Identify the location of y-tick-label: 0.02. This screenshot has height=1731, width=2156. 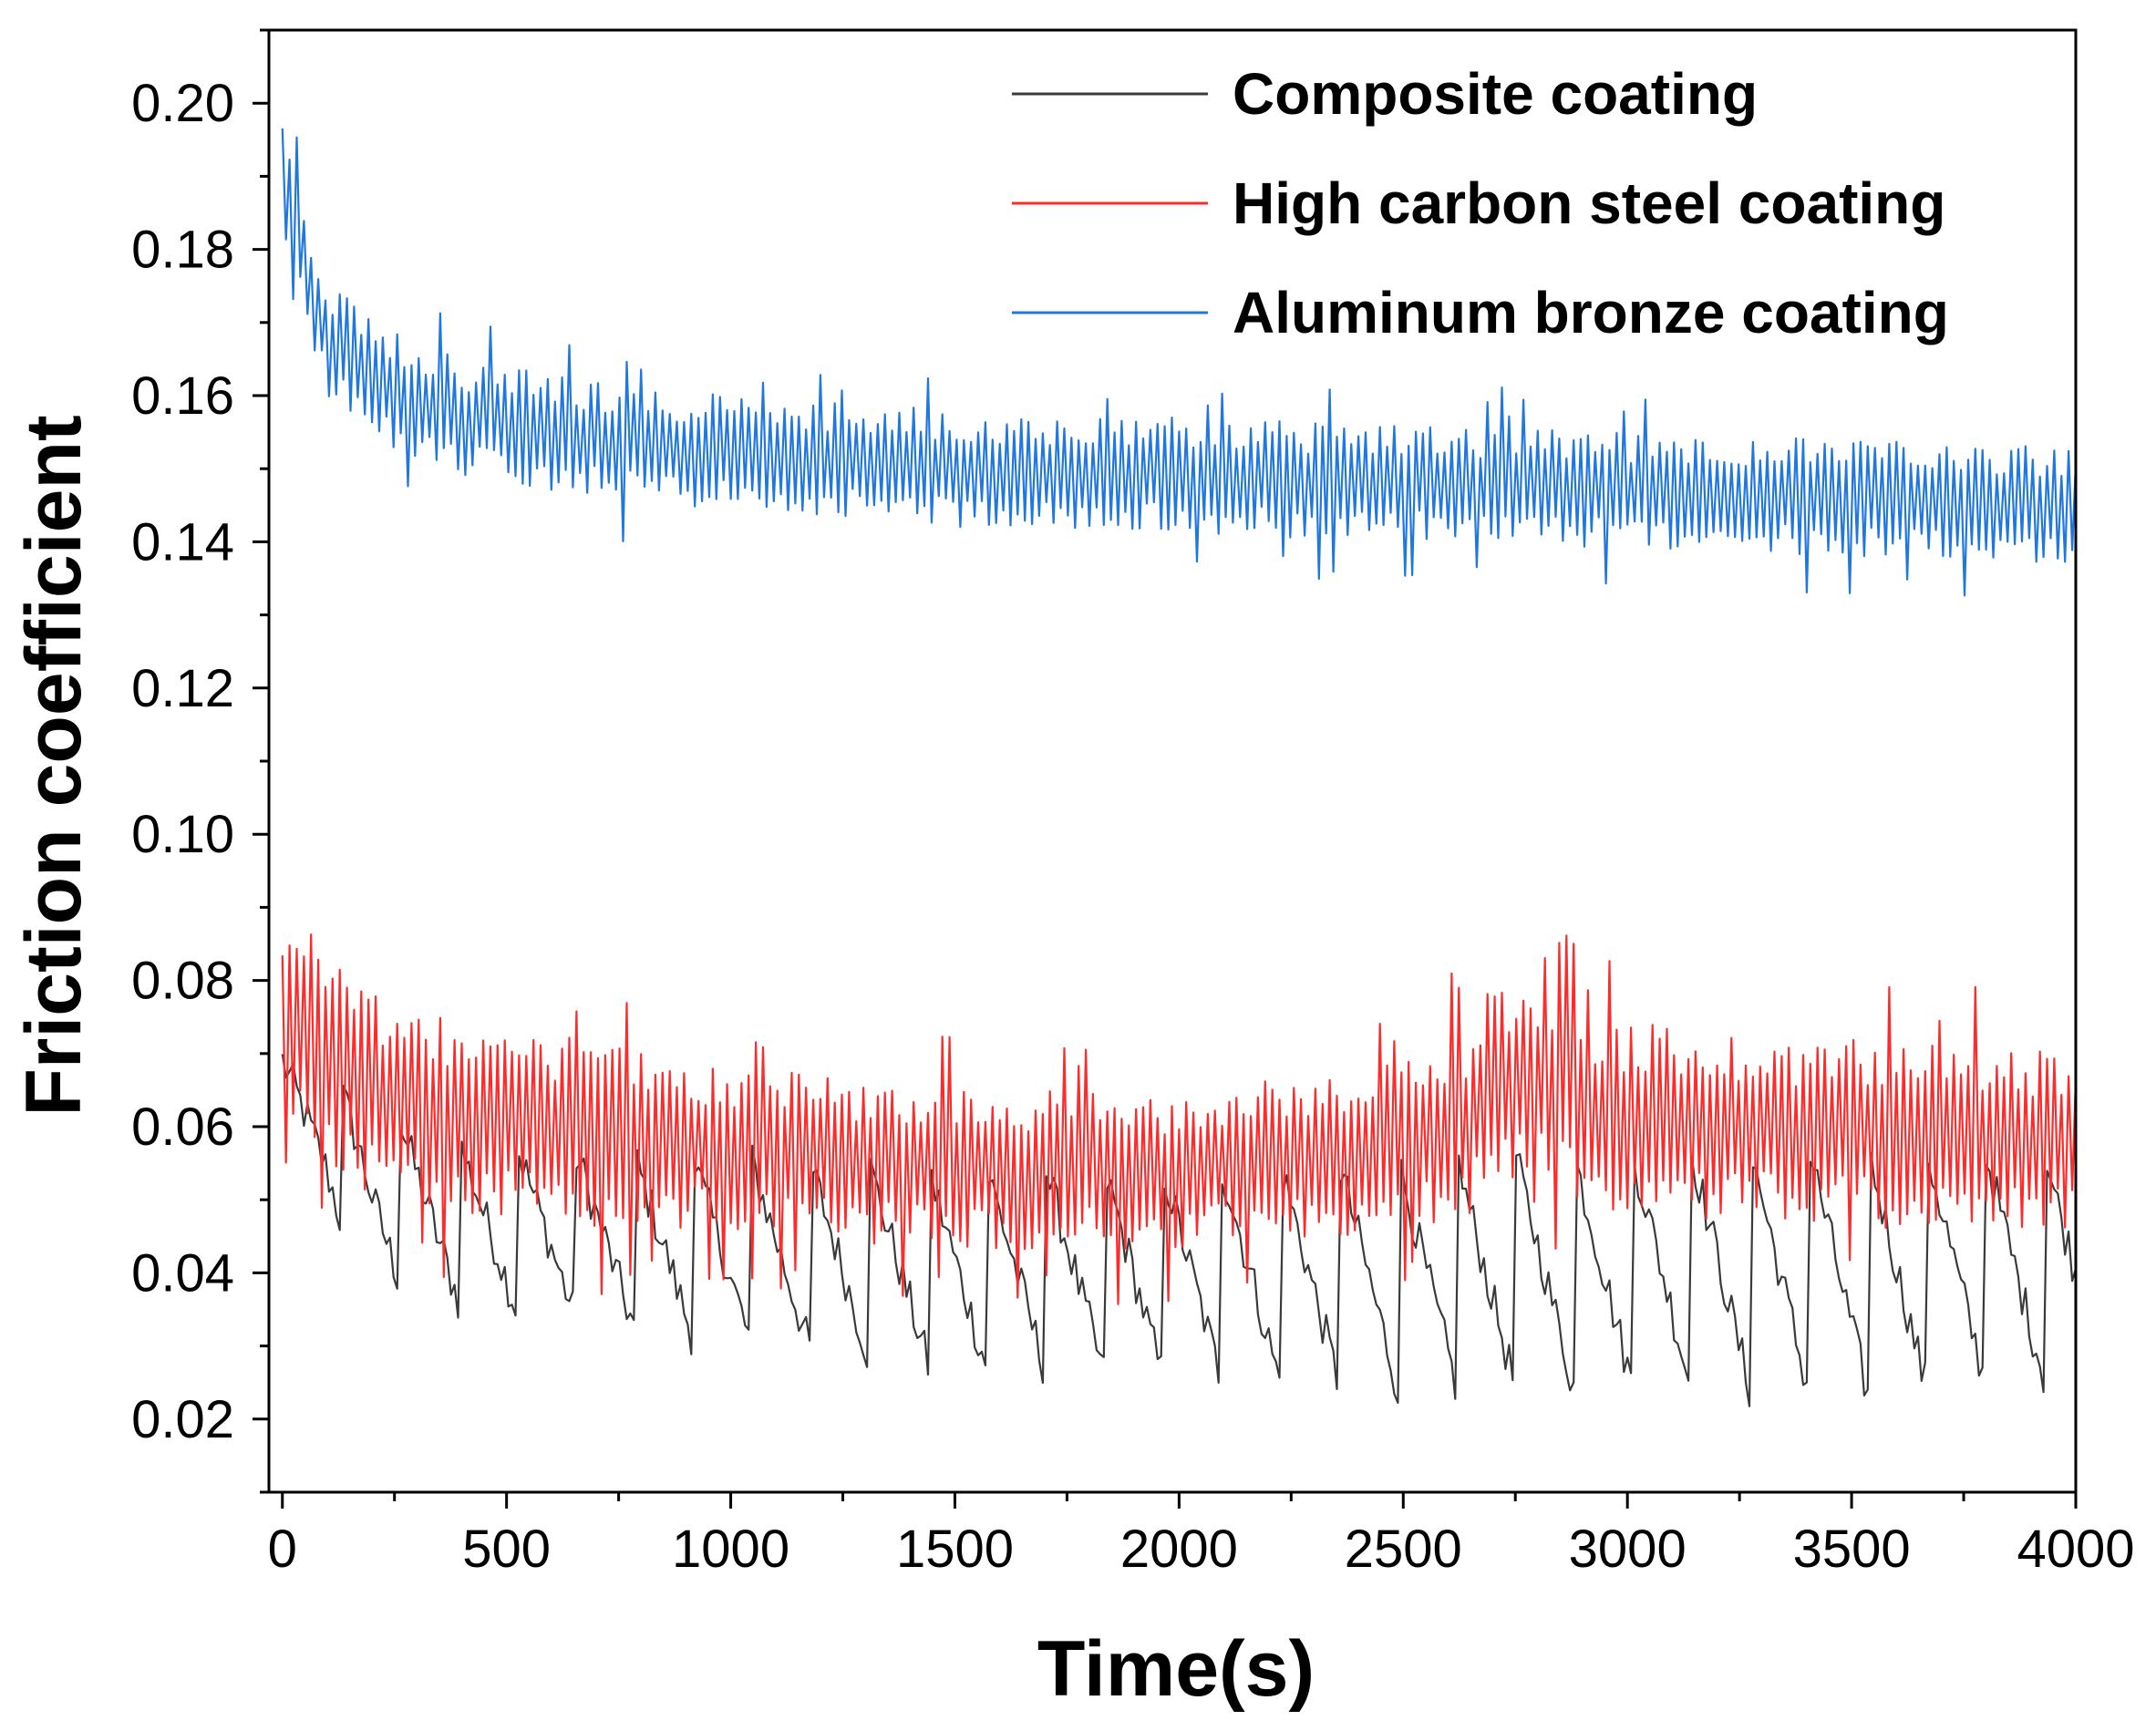
(182, 1419).